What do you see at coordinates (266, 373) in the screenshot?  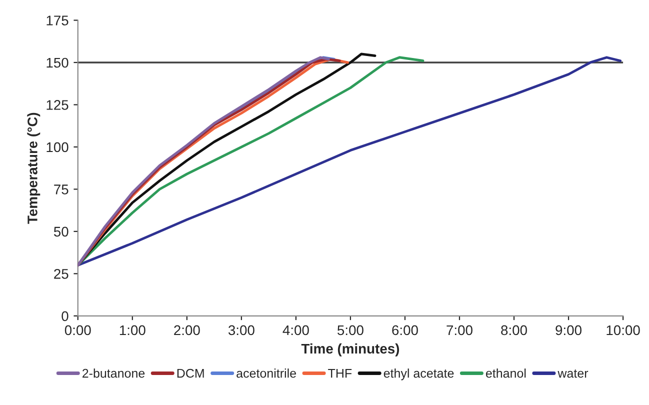 I see `legend-label: acetonitrile` at bounding box center [266, 373].